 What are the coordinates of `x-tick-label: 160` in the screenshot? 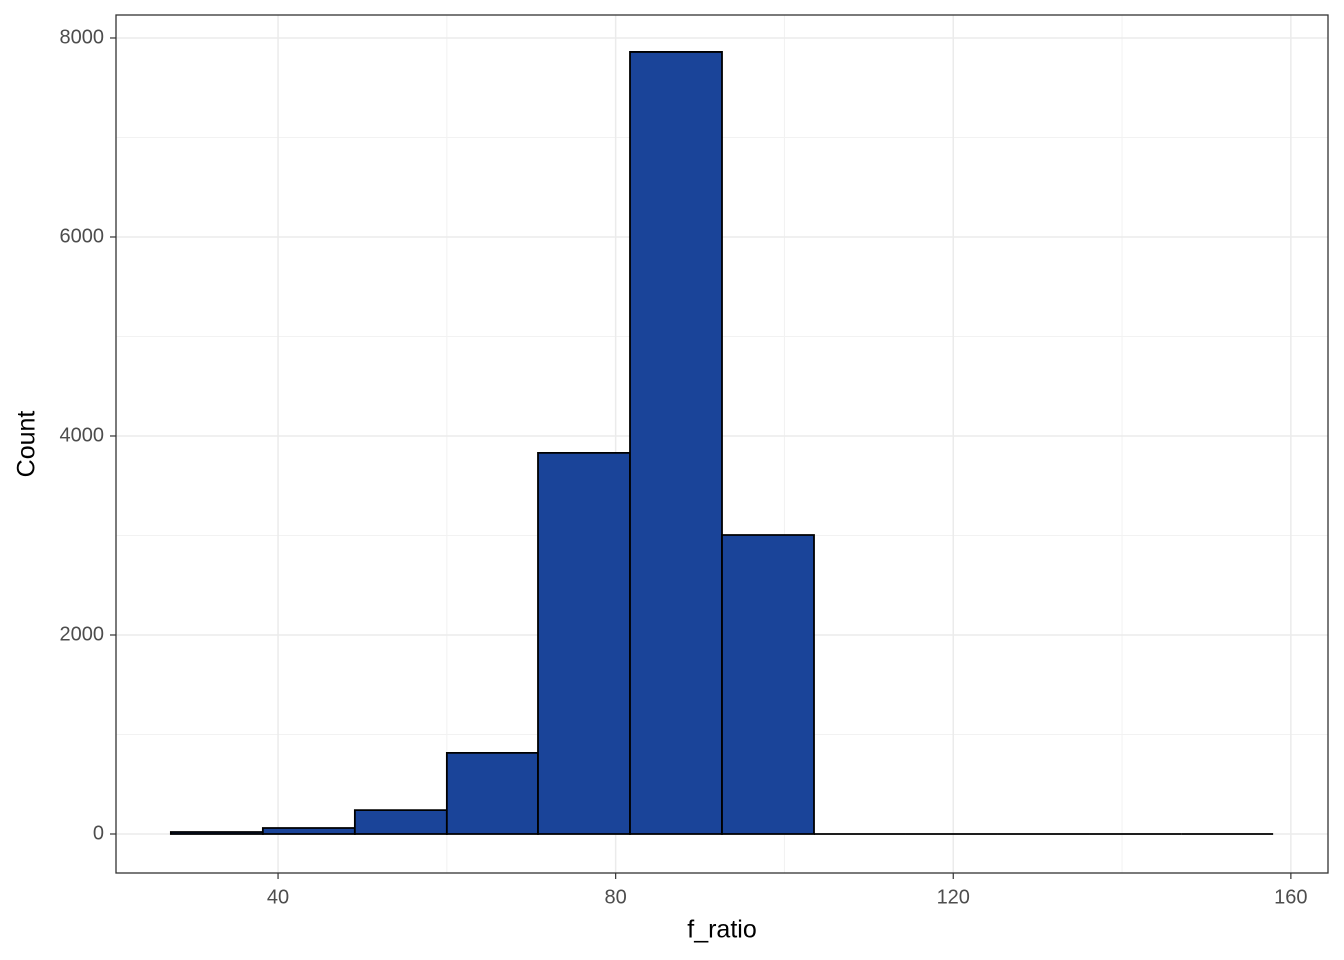 It's located at (1290, 897).